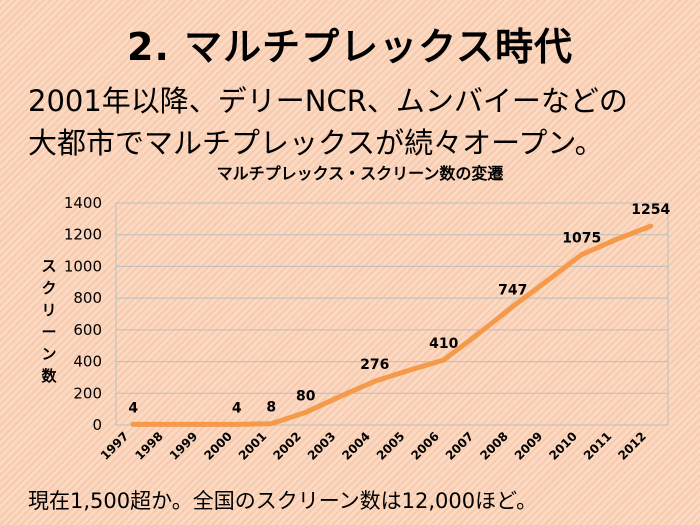  What do you see at coordinates (316, 143) in the screenshot?
I see `lead-line-2: 大都市でマルチプレックスが続々オープン。` at bounding box center [316, 143].